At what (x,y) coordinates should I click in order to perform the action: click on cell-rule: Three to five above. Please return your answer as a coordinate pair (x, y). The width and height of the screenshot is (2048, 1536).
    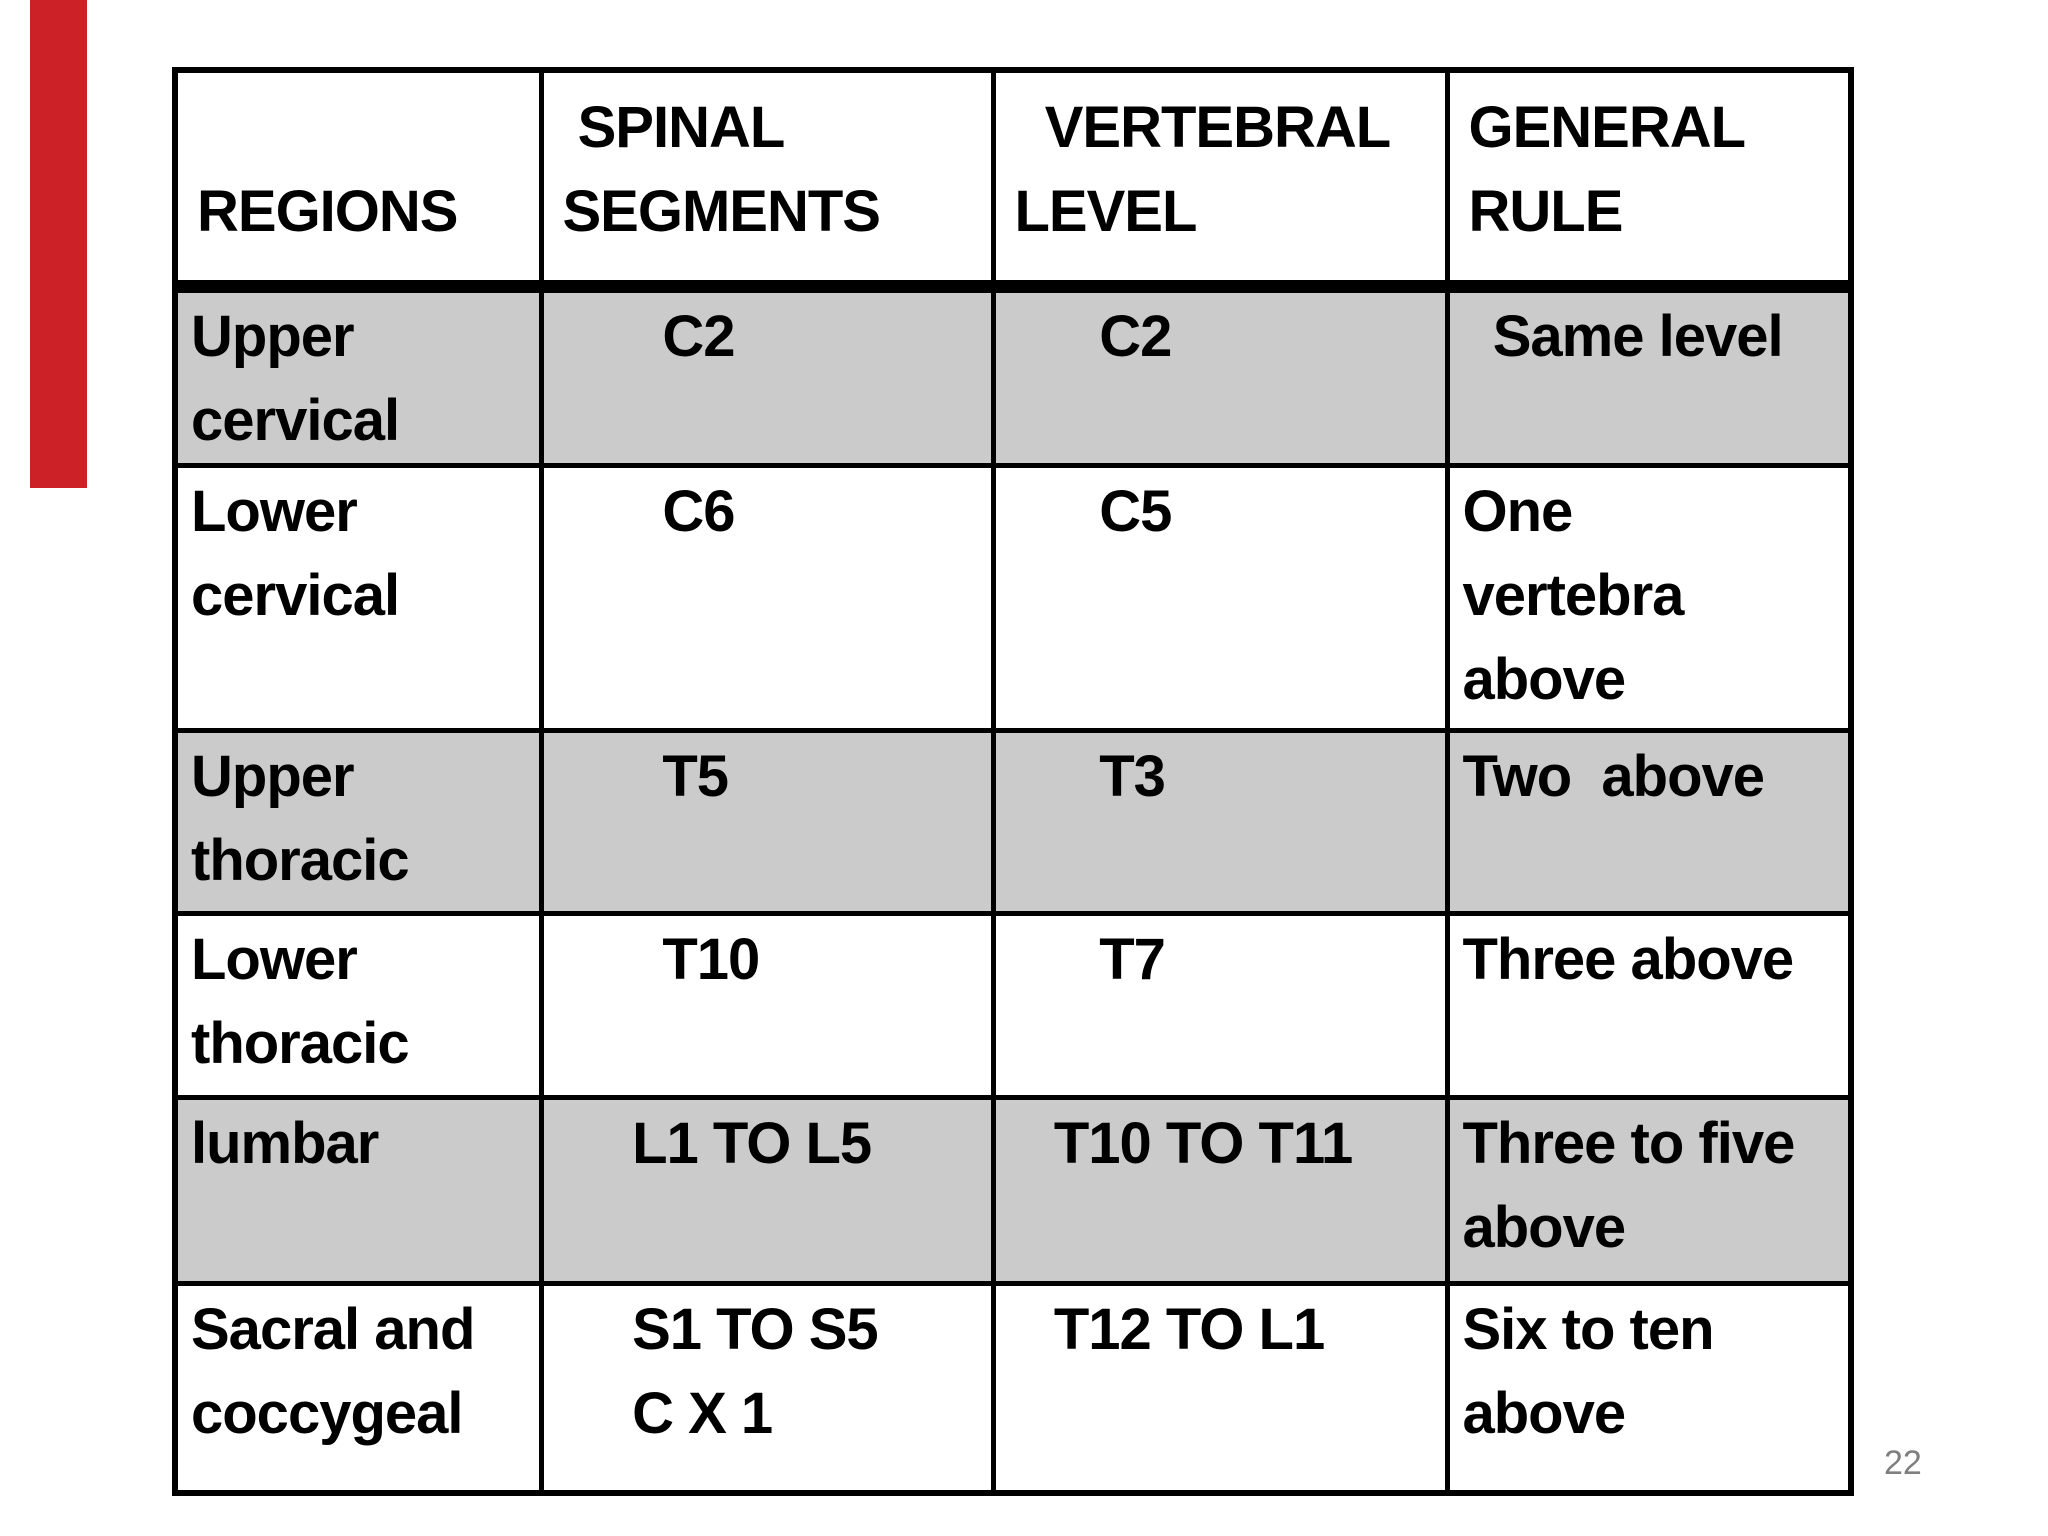
    Looking at the image, I should click on (1649, 1190).